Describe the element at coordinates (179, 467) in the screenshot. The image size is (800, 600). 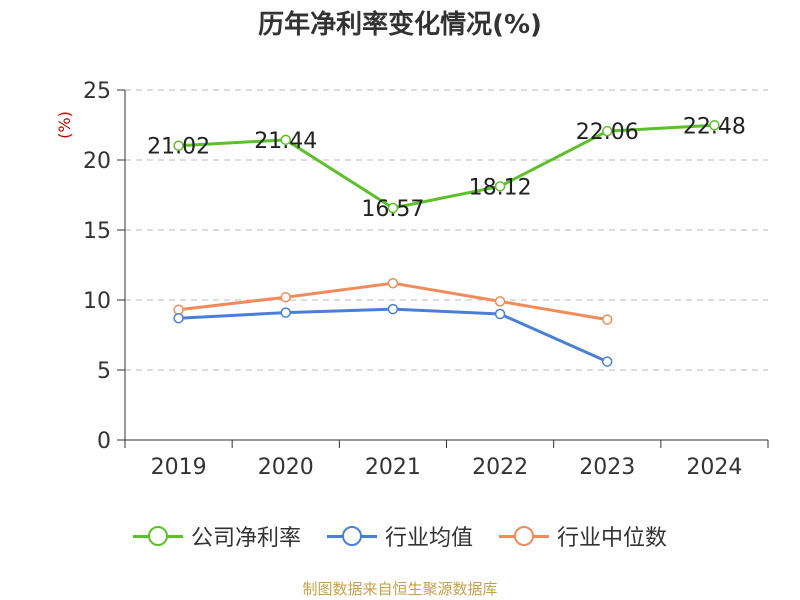
I see `x-tick-label: 2019` at that location.